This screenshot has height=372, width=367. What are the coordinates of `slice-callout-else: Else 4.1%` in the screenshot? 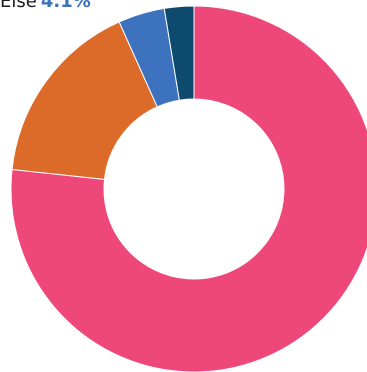 It's located at (45, 6).